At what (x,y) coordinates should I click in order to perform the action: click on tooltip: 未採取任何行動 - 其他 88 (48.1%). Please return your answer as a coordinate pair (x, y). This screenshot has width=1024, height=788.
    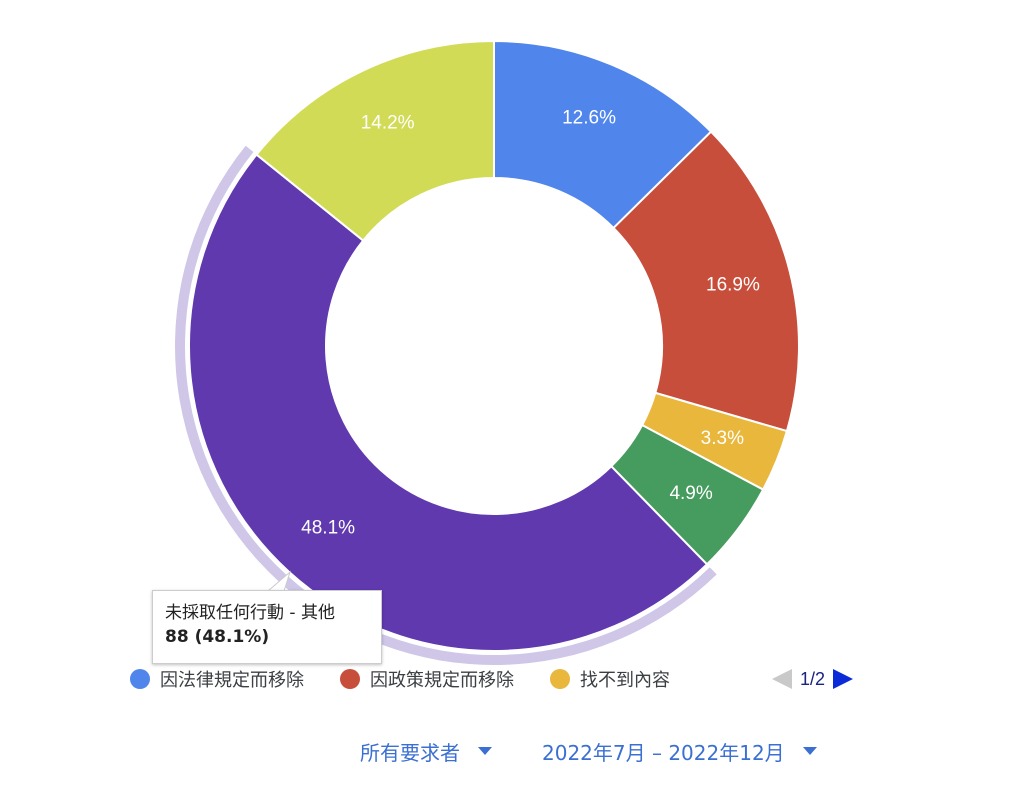
    Looking at the image, I should click on (267, 627).